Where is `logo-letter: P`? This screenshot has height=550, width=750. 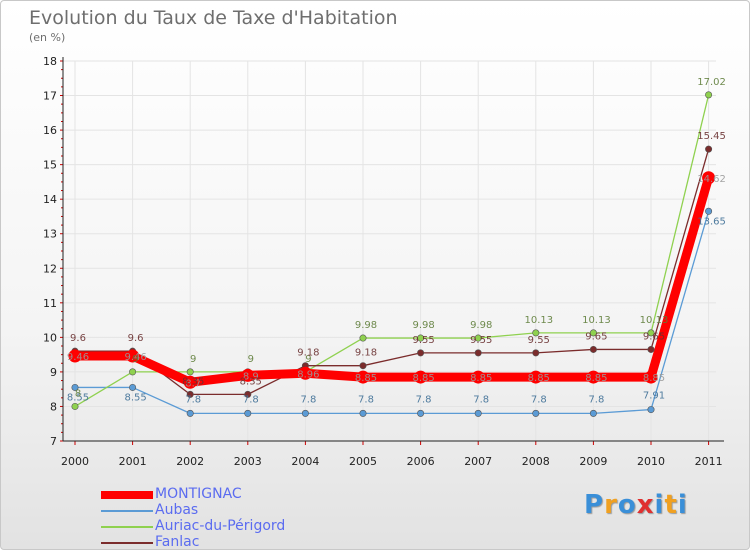
logo-letter: P is located at coordinates (594, 505).